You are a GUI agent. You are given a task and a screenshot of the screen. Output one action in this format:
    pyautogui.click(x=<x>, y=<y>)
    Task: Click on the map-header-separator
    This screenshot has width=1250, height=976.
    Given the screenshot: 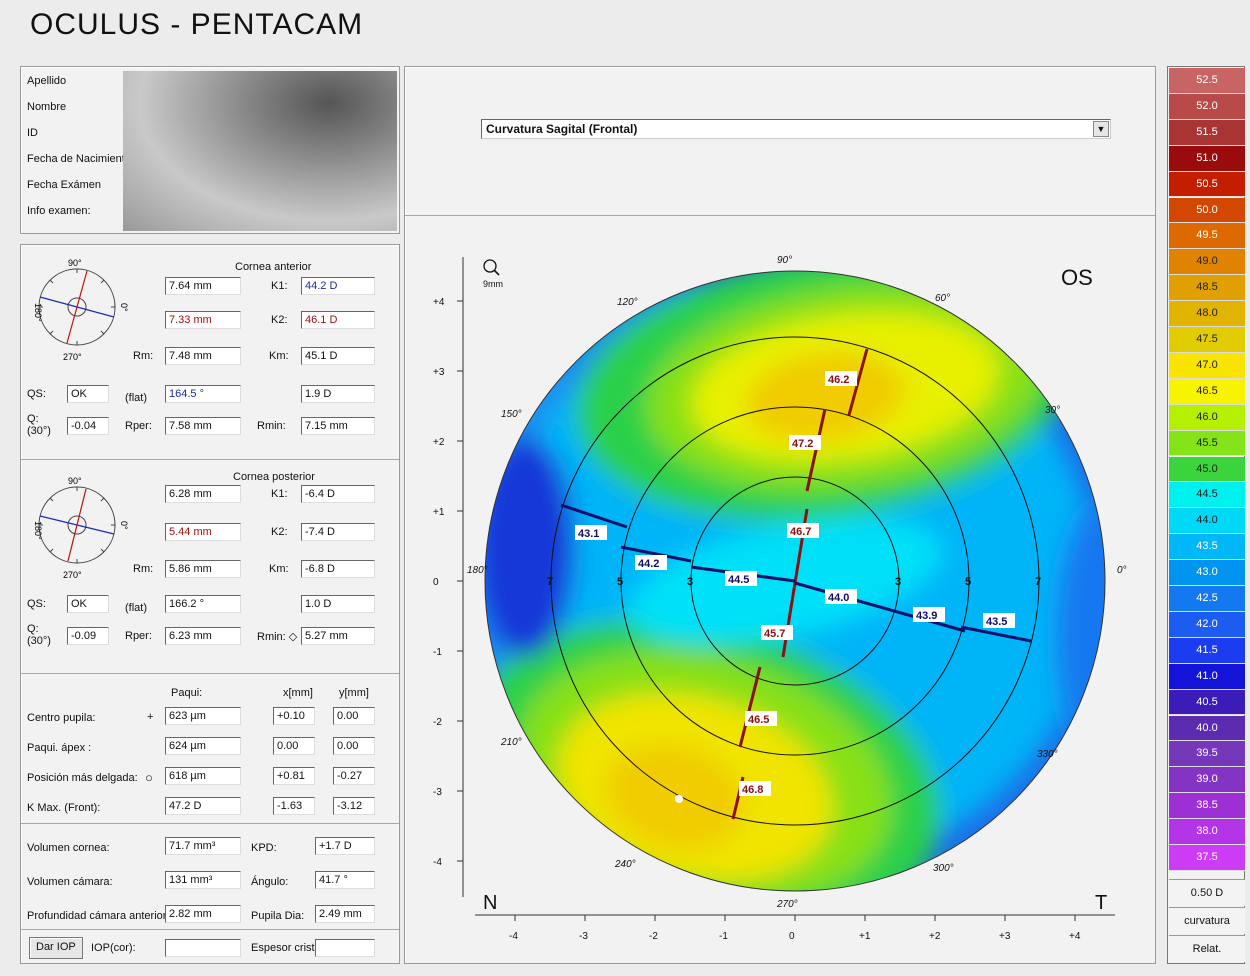 What is the action you would take?
    pyautogui.click(x=780, y=215)
    